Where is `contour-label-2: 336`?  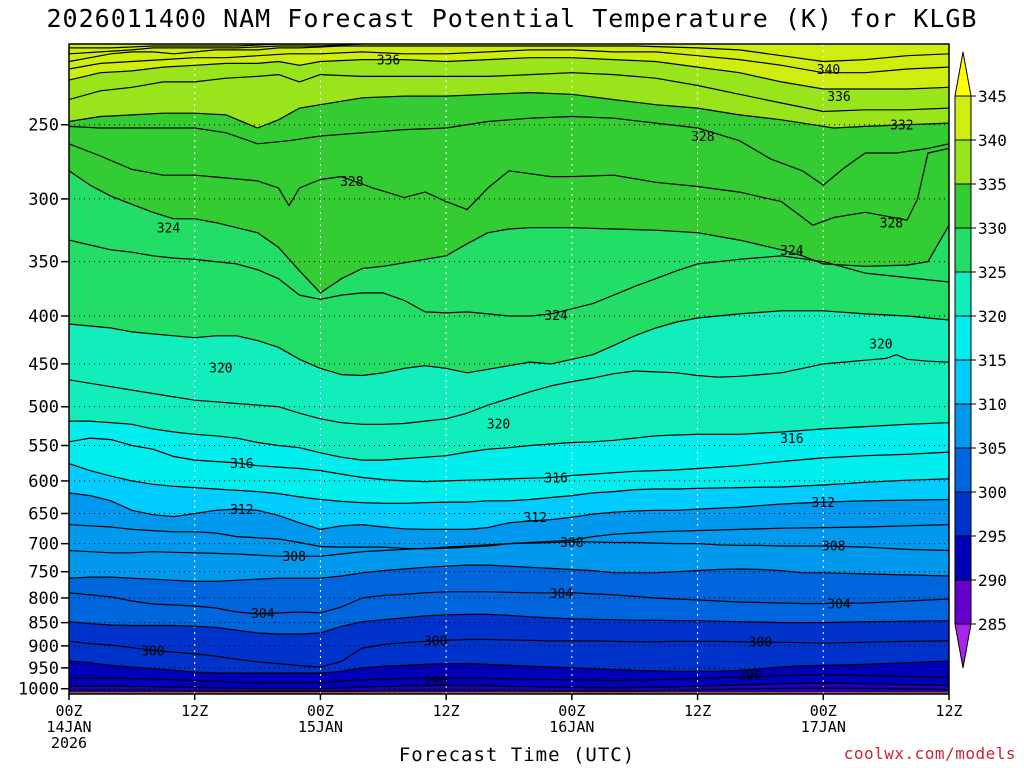
contour-label-2: 336 is located at coordinates (838, 97).